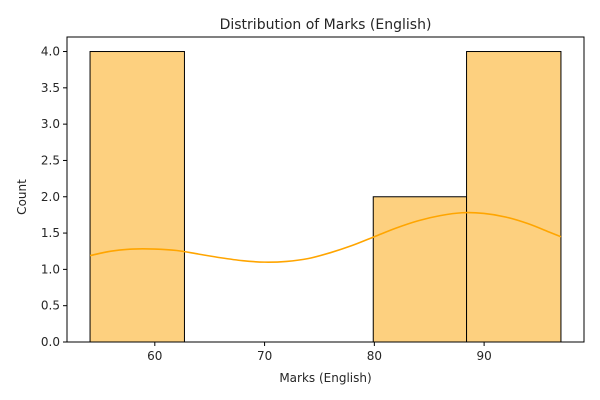  What do you see at coordinates (50, 342) in the screenshot?
I see `y-tick-label: 0.0` at bounding box center [50, 342].